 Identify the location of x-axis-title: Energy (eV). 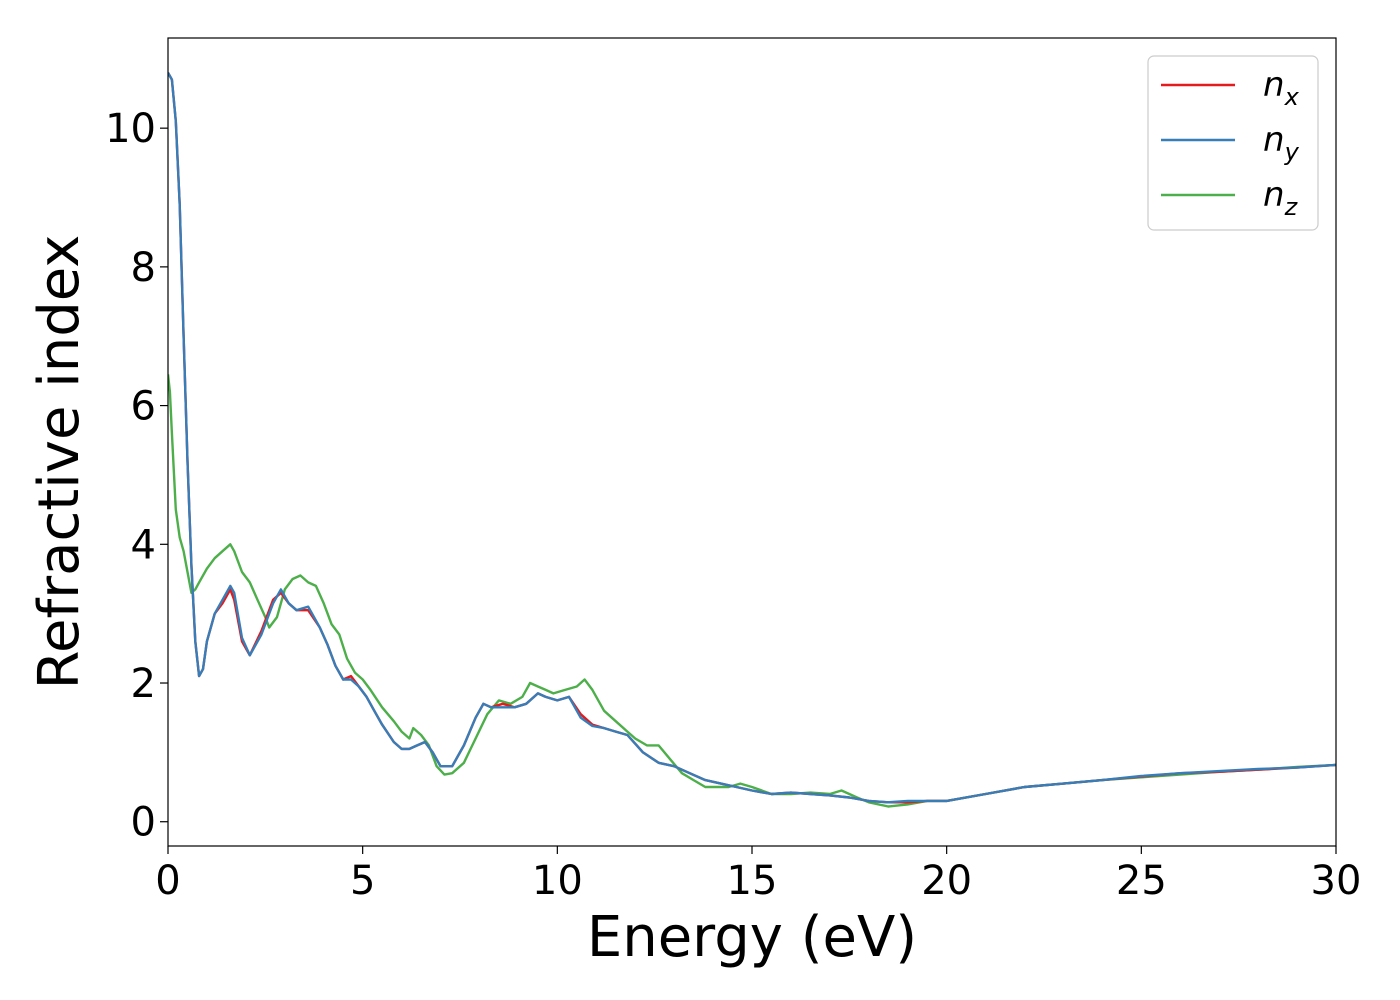
(752, 937).